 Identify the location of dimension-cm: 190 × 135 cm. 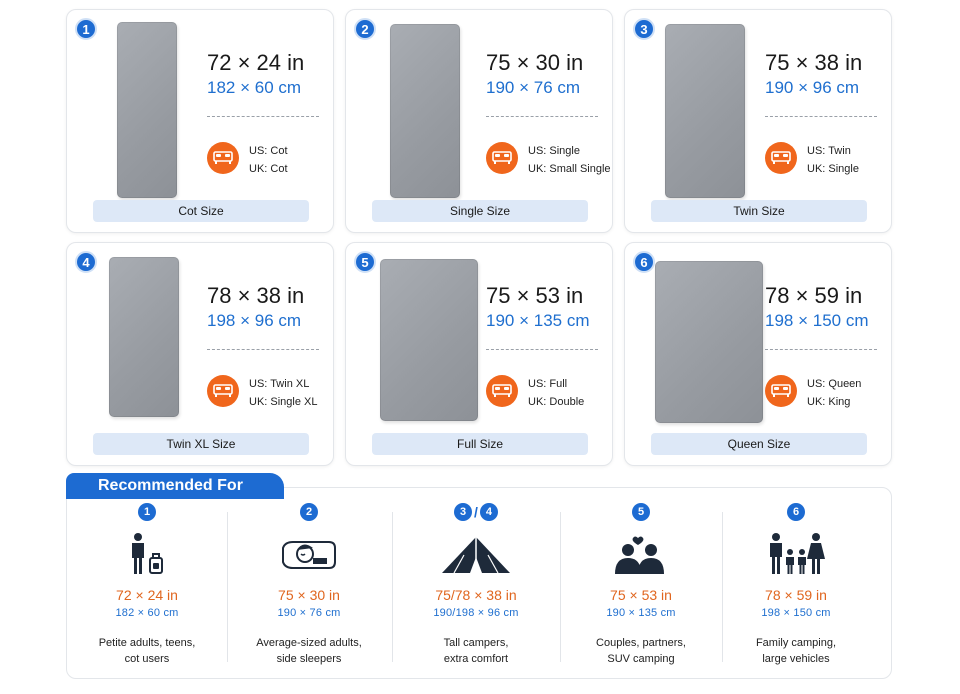
(538, 320).